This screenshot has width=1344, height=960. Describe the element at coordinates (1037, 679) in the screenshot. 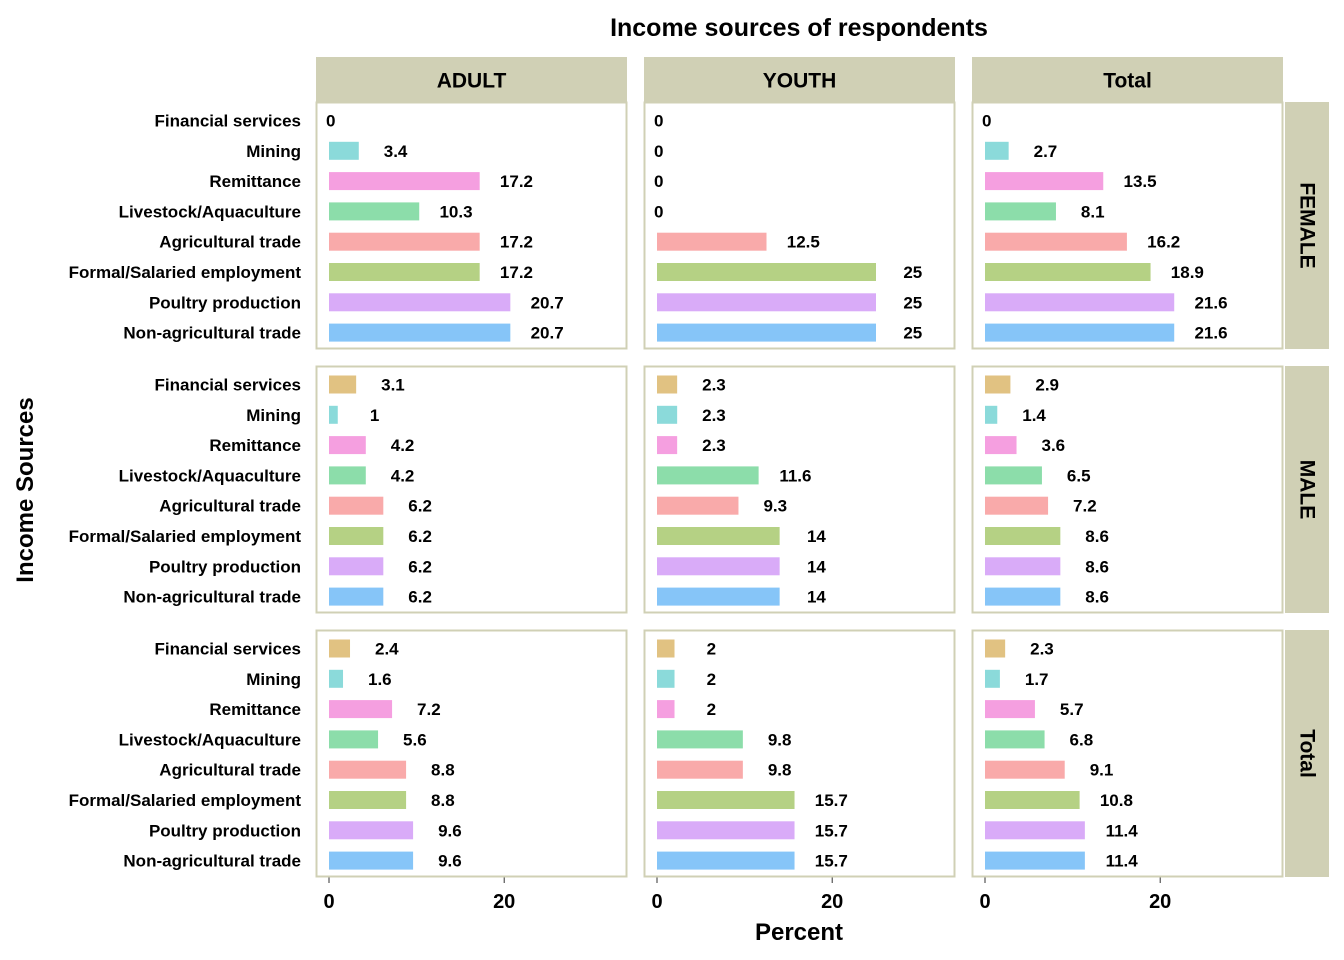

I see `data-label: 1.7` at that location.